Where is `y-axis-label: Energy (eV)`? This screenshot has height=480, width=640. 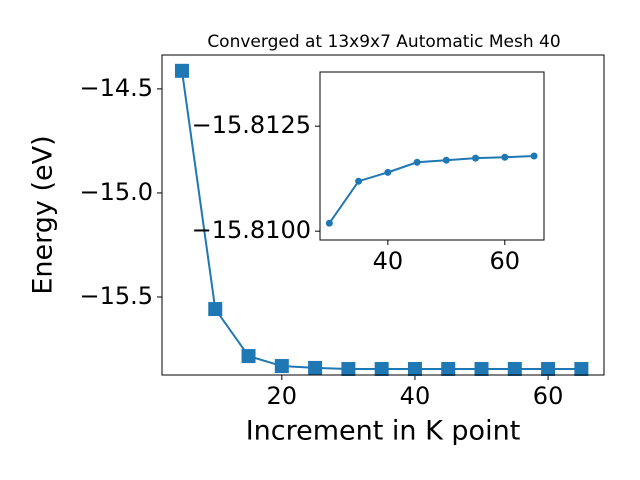 y-axis-label: Energy (eV) is located at coordinates (43, 214).